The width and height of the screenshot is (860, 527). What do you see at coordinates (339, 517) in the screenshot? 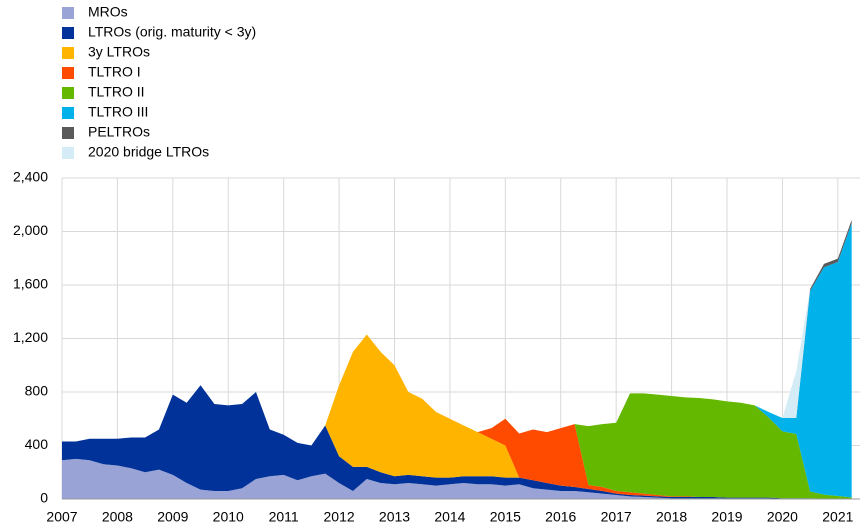
I see `x-tick-label: 2012` at bounding box center [339, 517].